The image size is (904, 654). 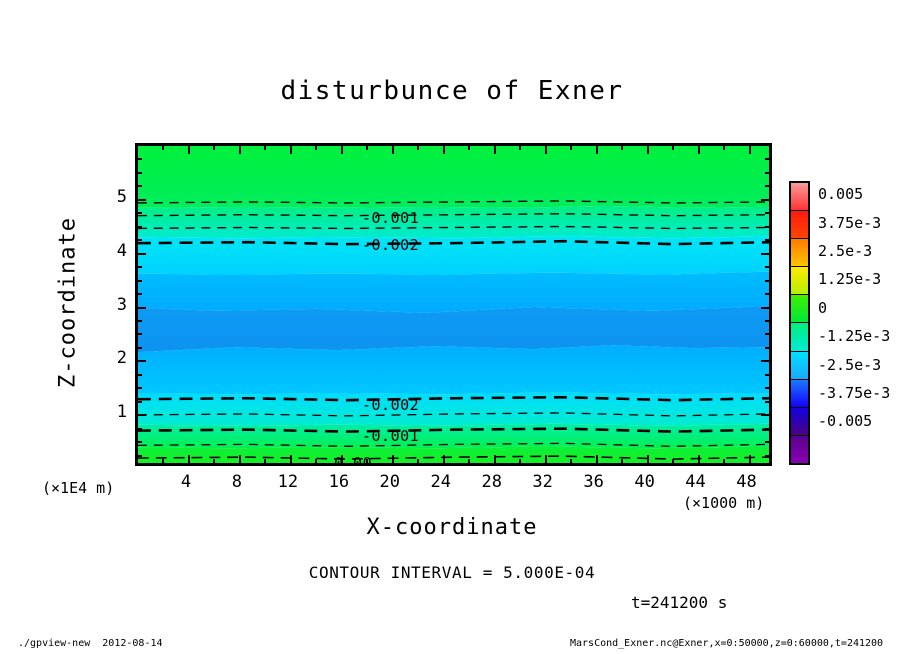 What do you see at coordinates (390, 482) in the screenshot?
I see `x-tick-label: 20` at bounding box center [390, 482].